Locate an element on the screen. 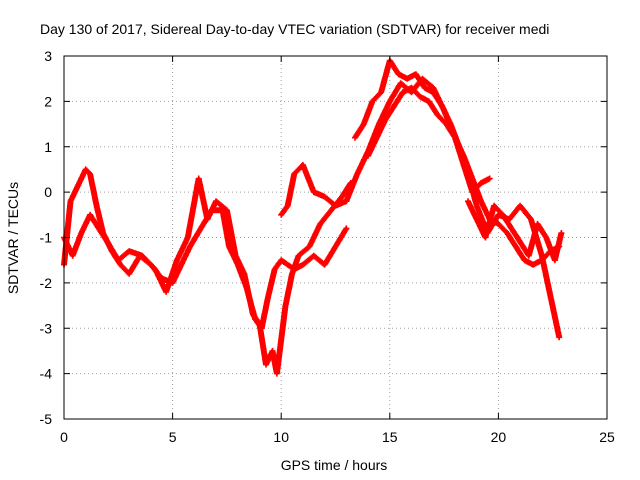 The width and height of the screenshot is (640, 480). y-tick-label: 2 is located at coordinates (48, 101).